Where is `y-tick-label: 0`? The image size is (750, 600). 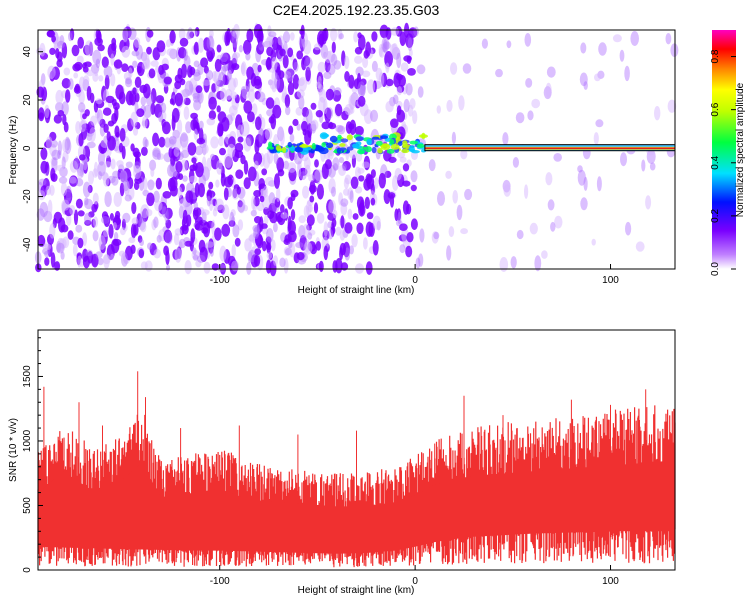
y-tick-label: 0 is located at coordinates (27, 570).